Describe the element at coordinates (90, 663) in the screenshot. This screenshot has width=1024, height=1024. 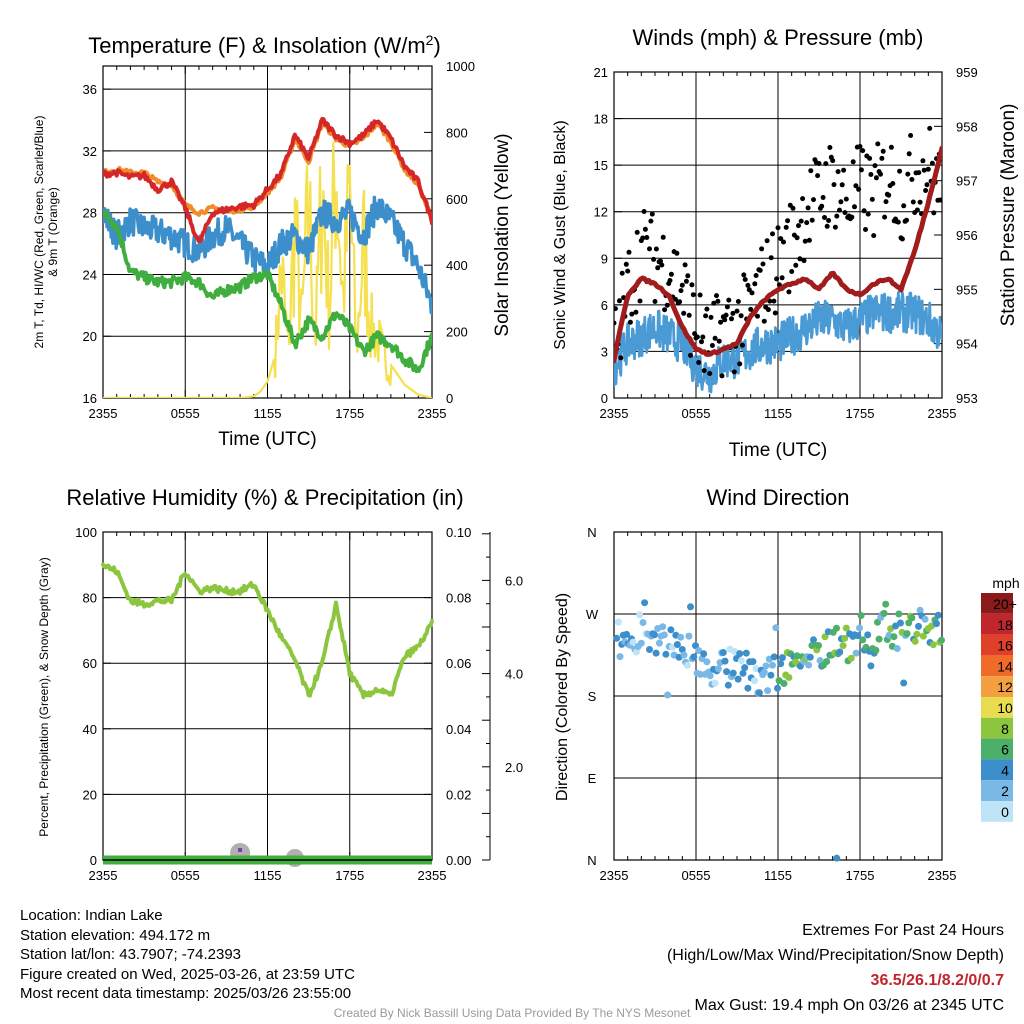
I see `rh-ytick-label: 60` at that location.